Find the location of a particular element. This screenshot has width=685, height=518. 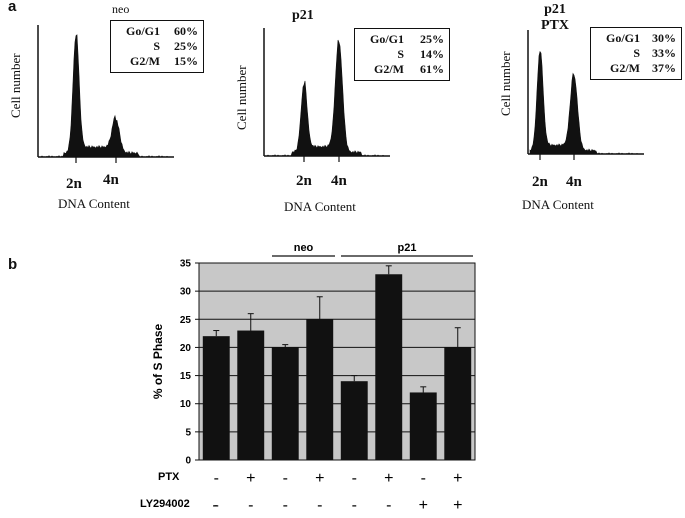

condition-label: LY294002 is located at coordinates (165, 504).